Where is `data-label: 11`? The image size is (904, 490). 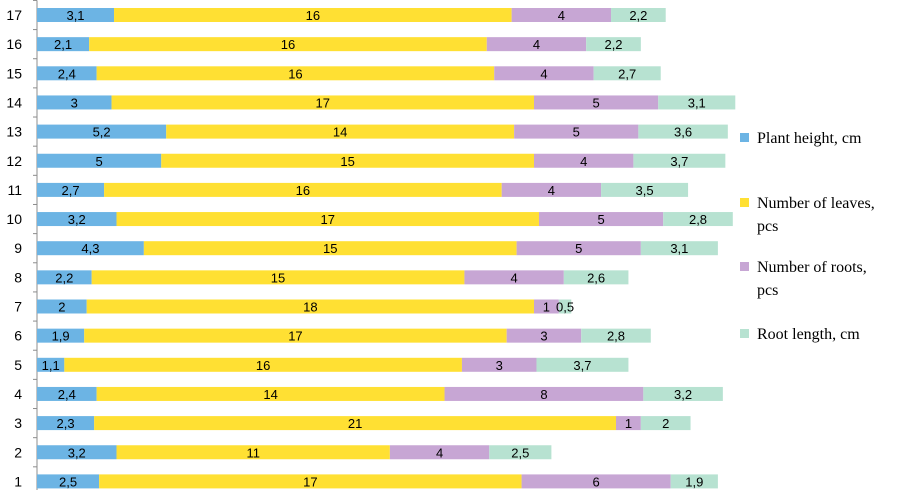
data-label: 11 is located at coordinates (253, 452).